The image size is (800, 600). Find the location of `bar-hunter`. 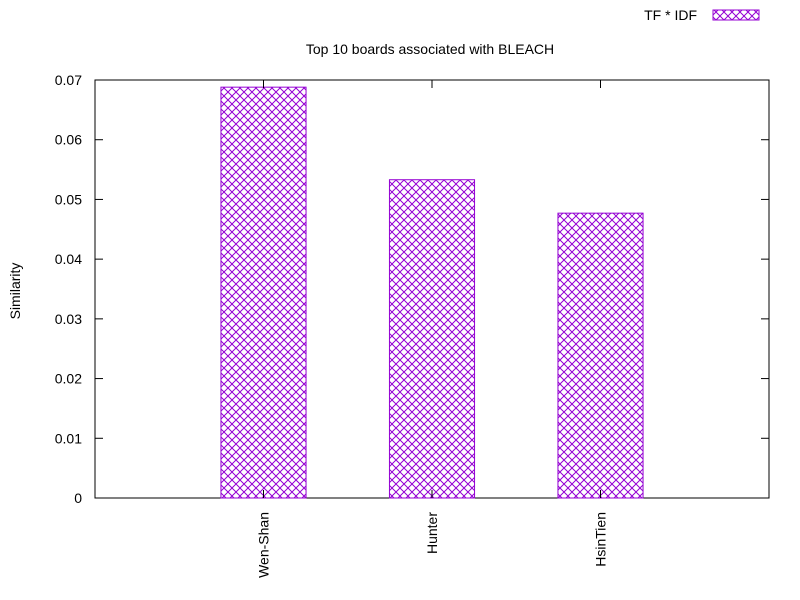

bar-hunter is located at coordinates (432, 339).